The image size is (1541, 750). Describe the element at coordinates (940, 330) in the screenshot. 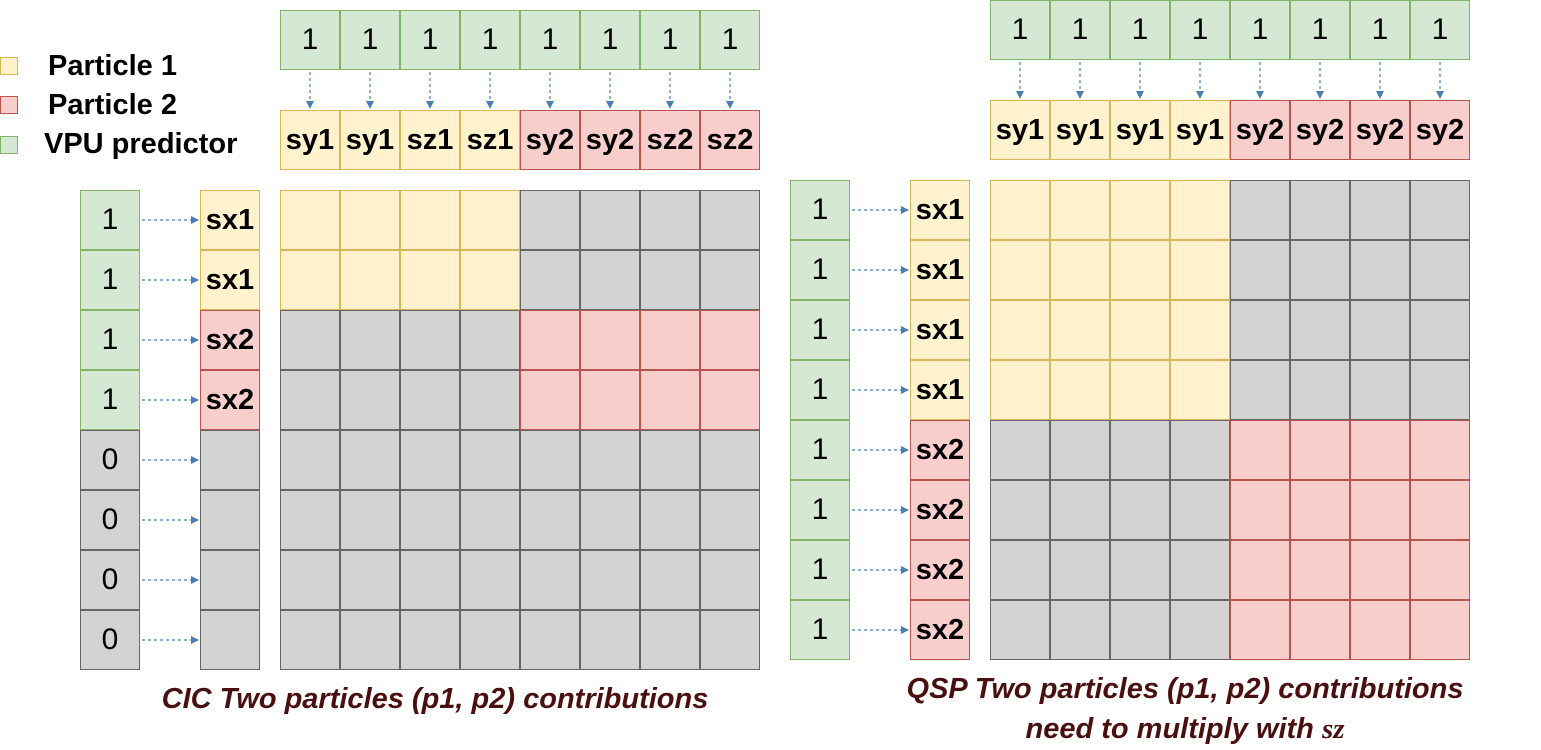

I see `qsp-left-label-cell: sx1` at that location.